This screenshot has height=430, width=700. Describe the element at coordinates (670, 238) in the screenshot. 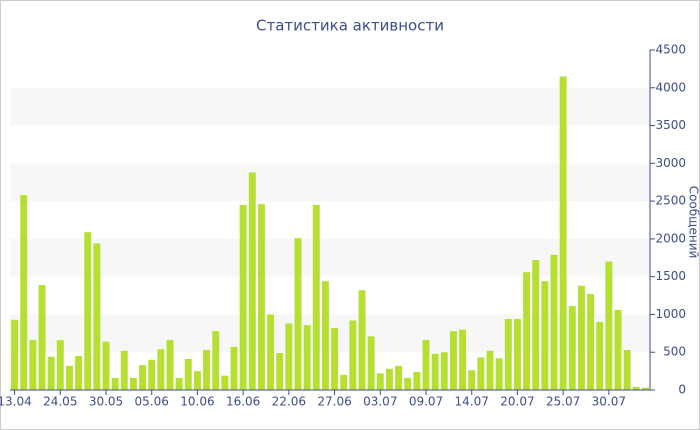

I see `y-tick-label: 2000` at that location.